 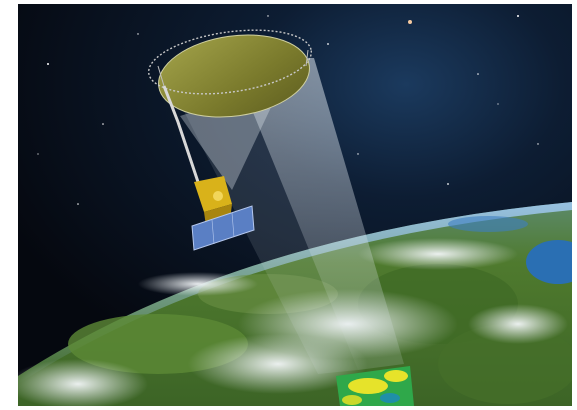 I want to click on reflector-antenna, so click(x=230, y=73).